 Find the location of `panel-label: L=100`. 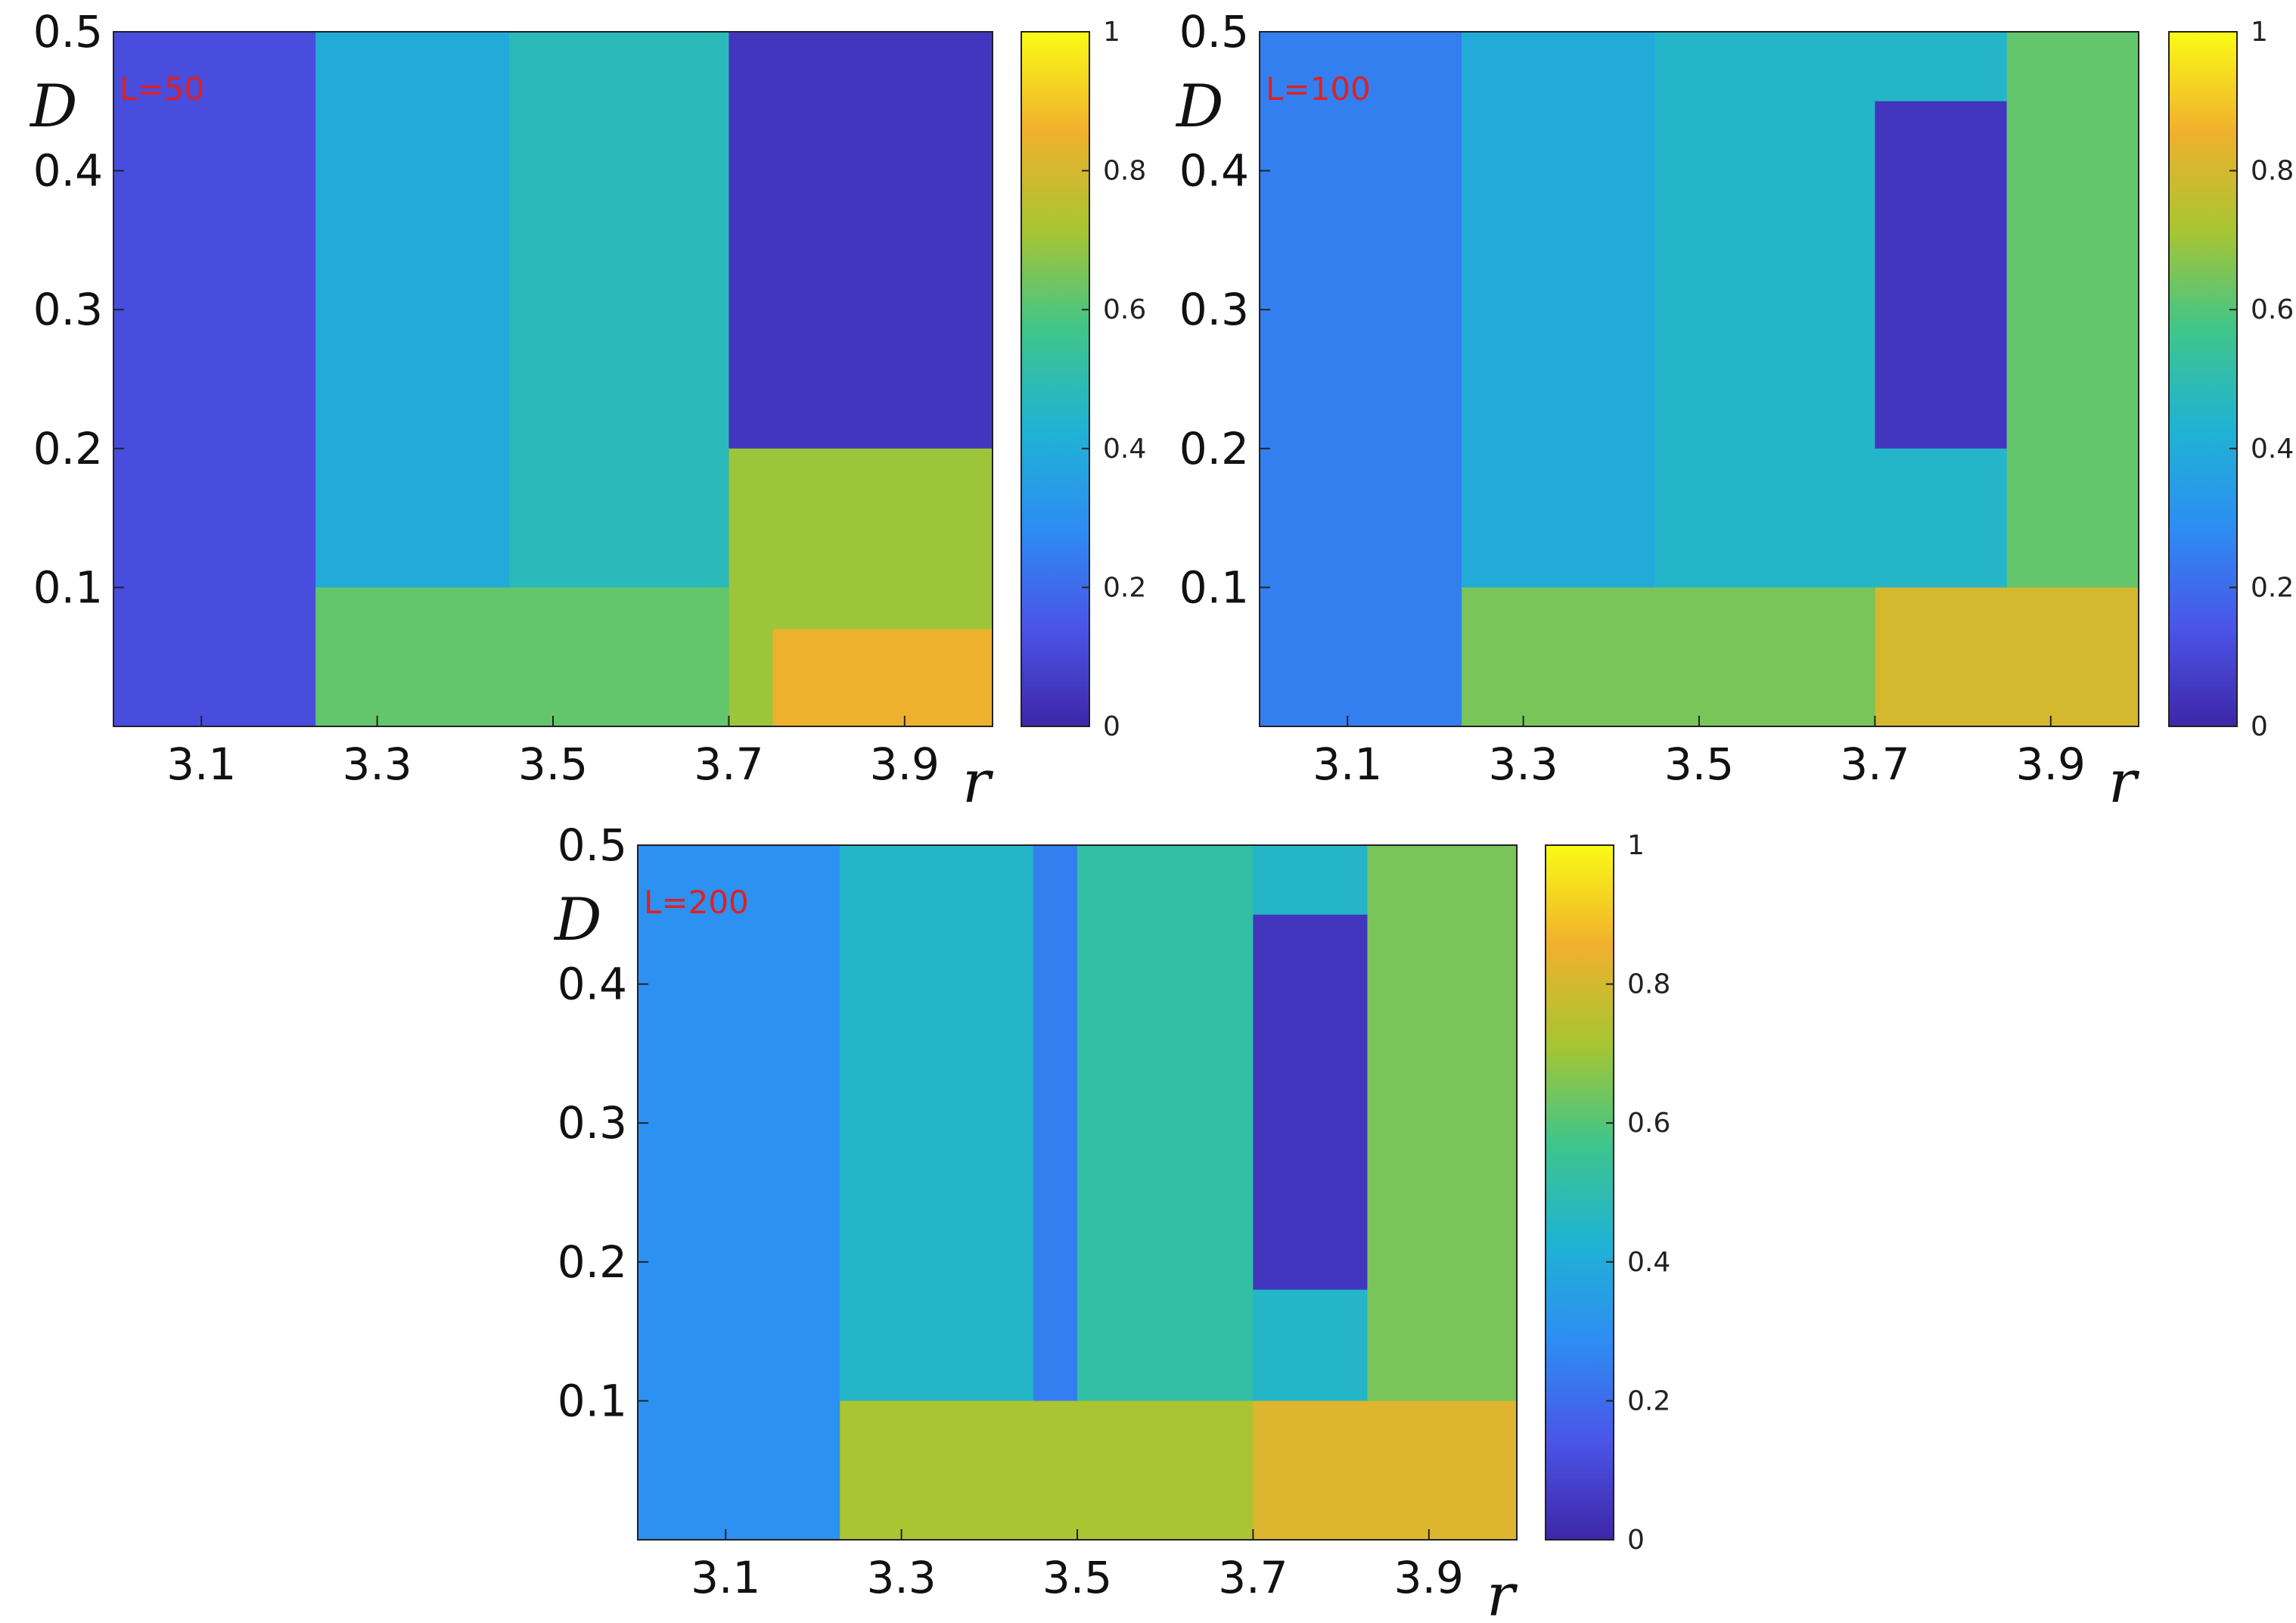

panel-label: L=100 is located at coordinates (1318, 89).